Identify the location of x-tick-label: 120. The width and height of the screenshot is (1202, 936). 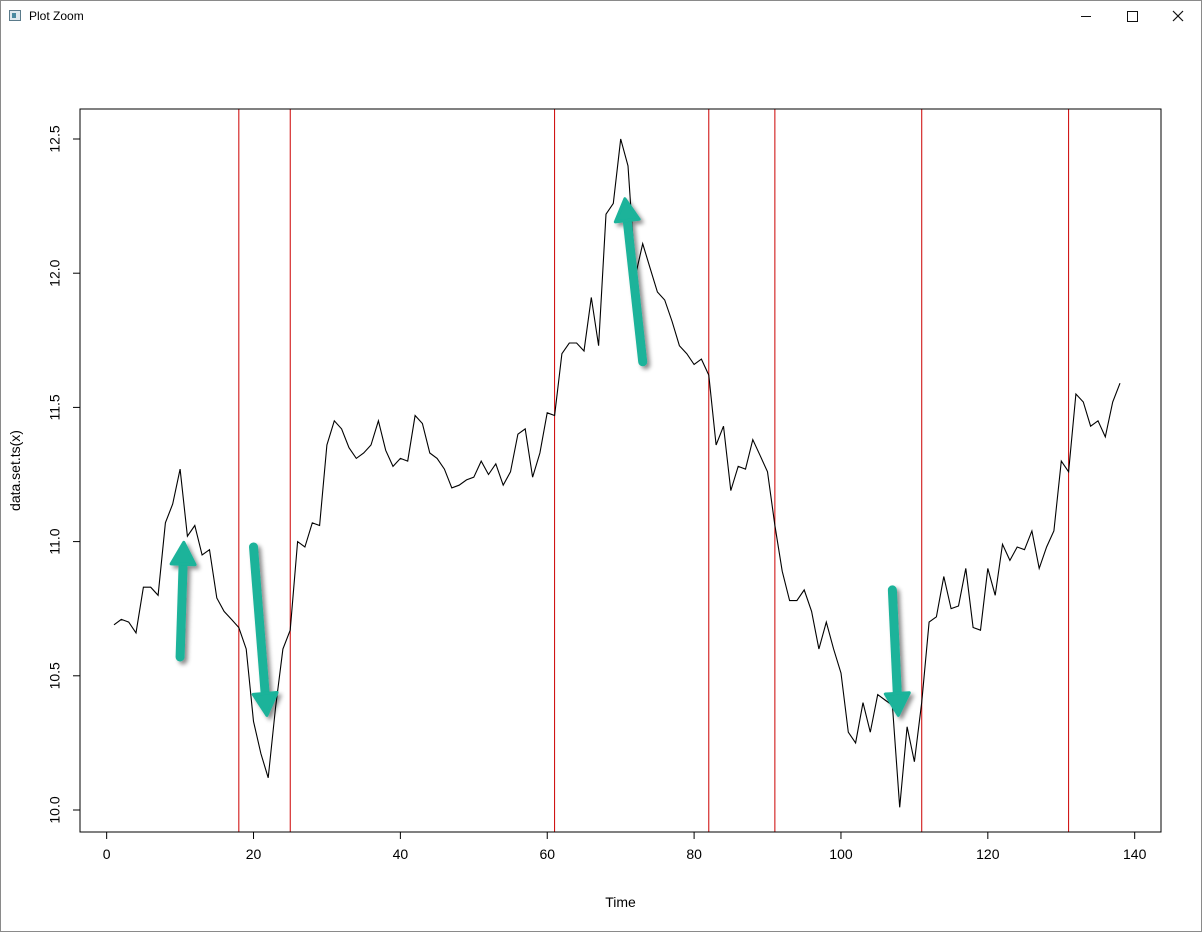
(988, 854).